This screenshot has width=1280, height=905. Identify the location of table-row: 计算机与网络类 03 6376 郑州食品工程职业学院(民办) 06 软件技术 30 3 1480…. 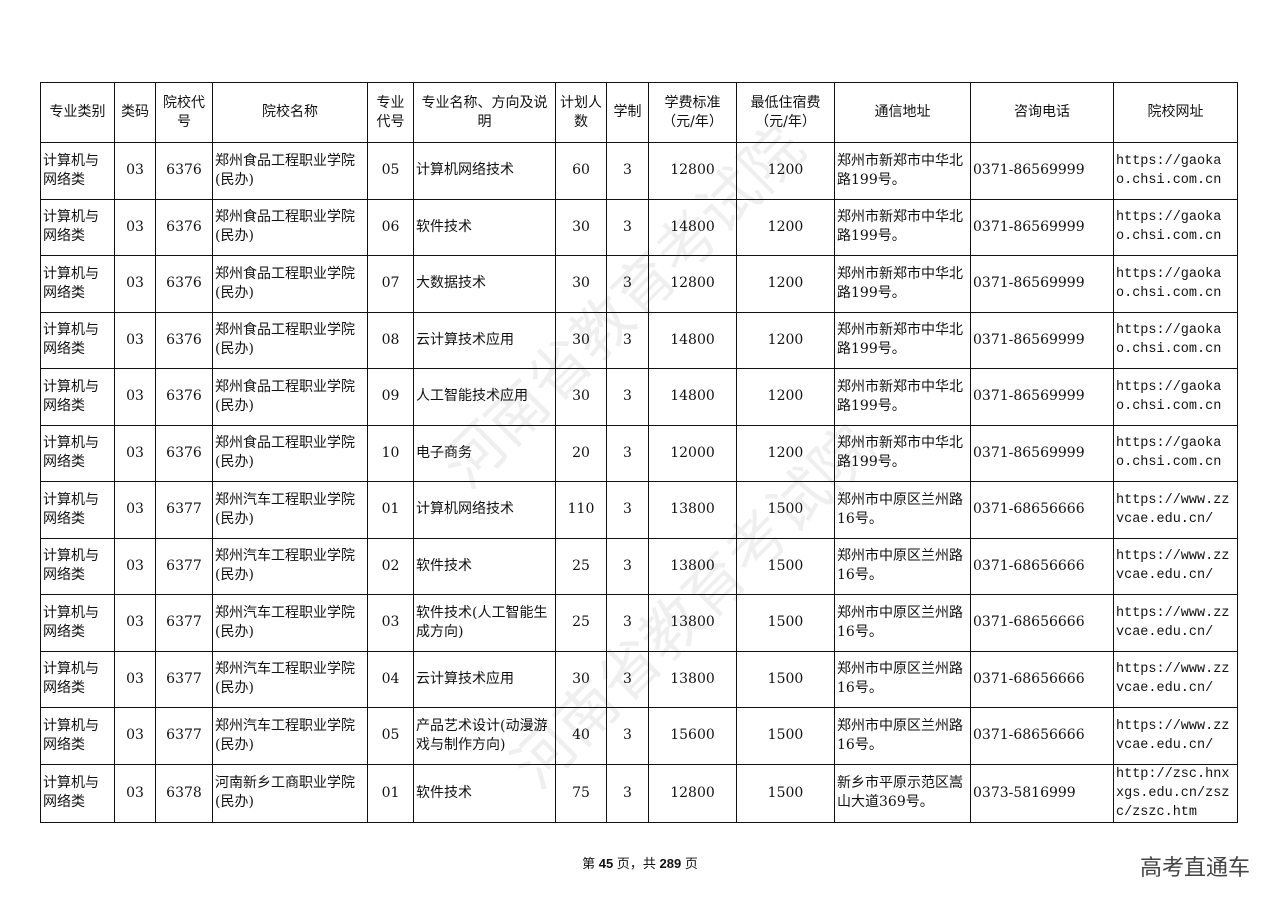
(639, 227).